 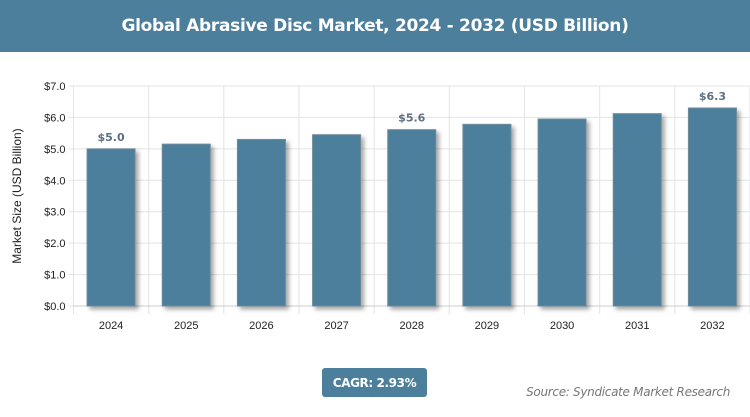 What do you see at coordinates (186, 225) in the screenshot?
I see `bar-2025` at bounding box center [186, 225].